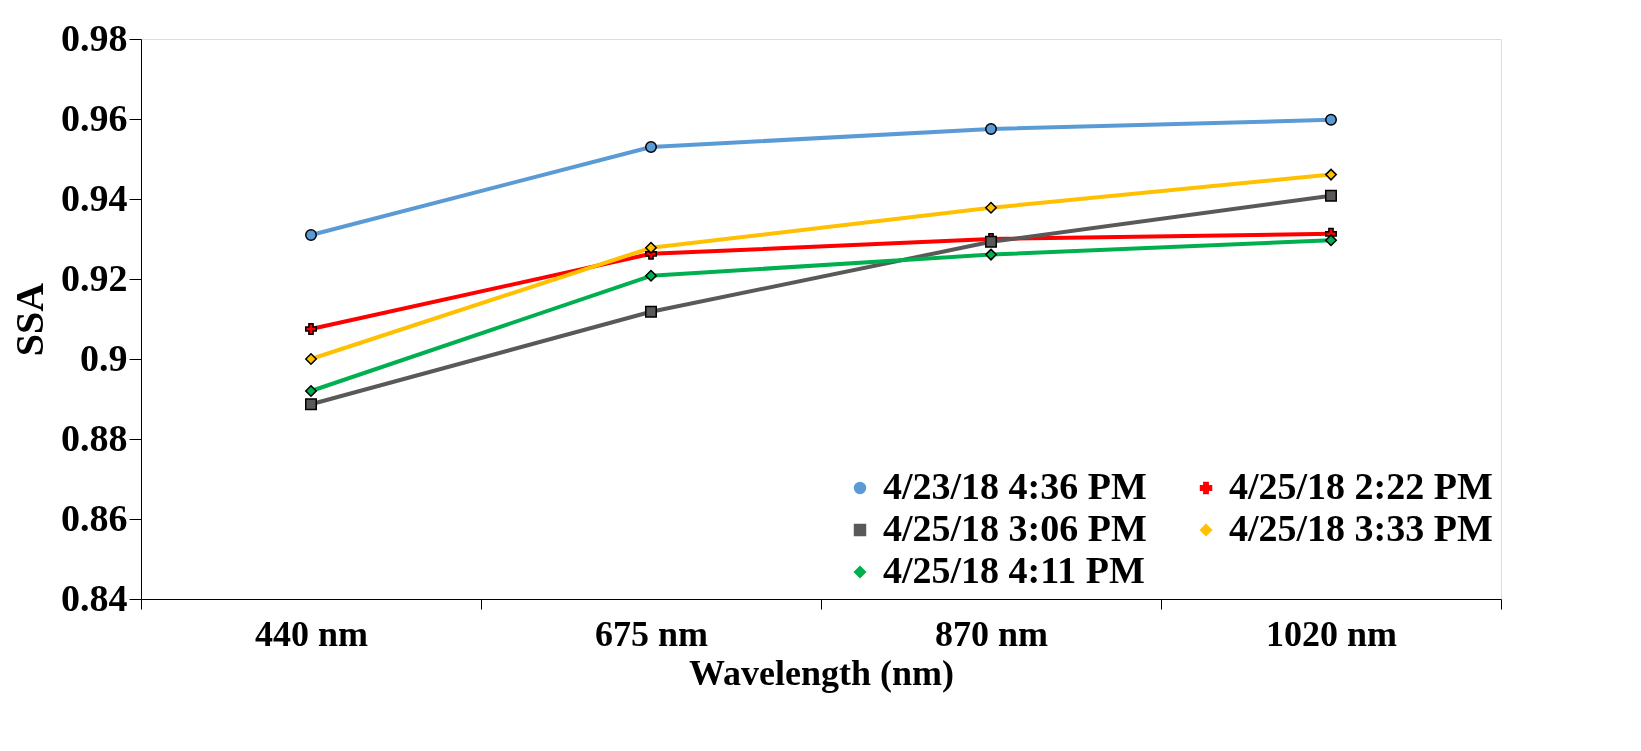 The height and width of the screenshot is (751, 1641). I want to click on x-axis-title: Wavelength (nm), so click(821, 672).